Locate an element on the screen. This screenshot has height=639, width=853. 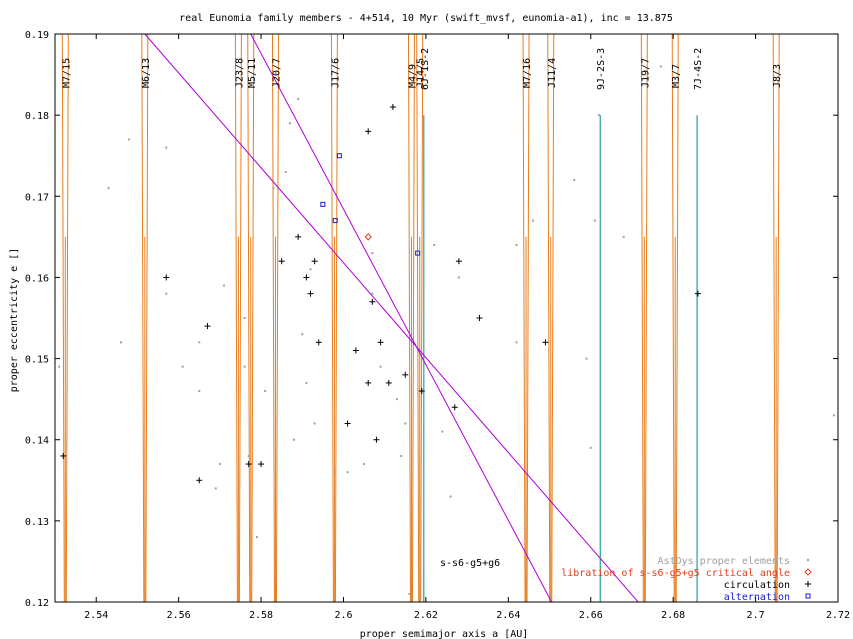
resonance-label: J23/8 is located at coordinates (239, 73).